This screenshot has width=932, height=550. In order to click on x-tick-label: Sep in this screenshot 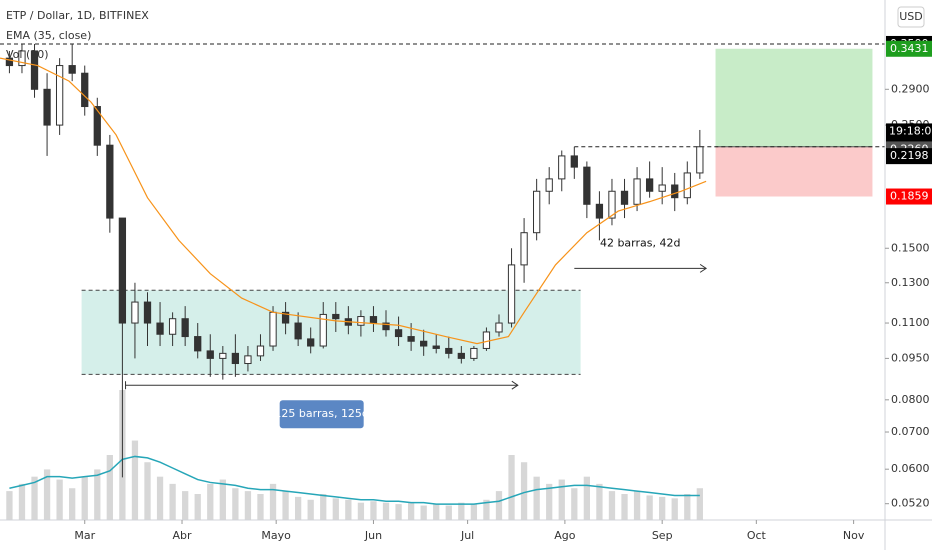, I will do `click(662, 535)`.